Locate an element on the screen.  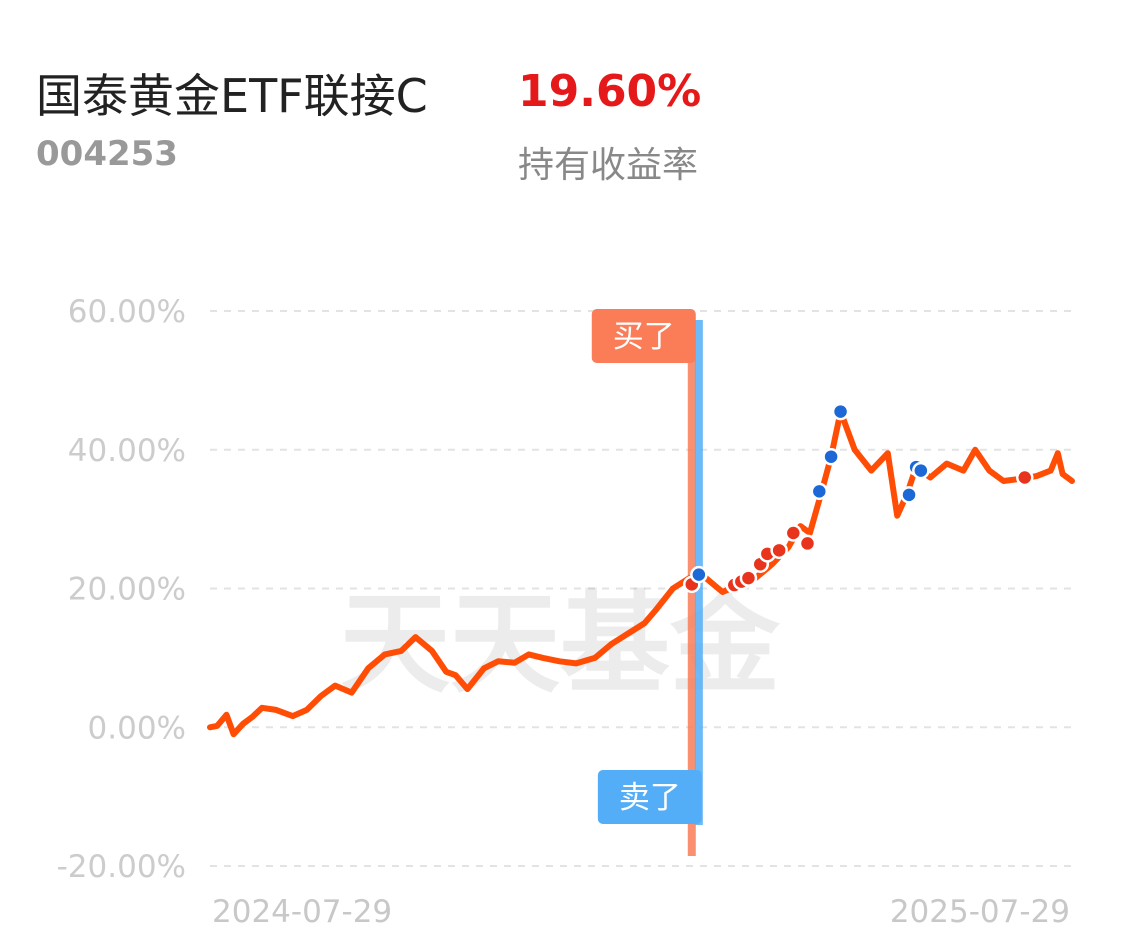
x-axis: 2024-07-29 2025-07-29 is located at coordinates (641, 912).